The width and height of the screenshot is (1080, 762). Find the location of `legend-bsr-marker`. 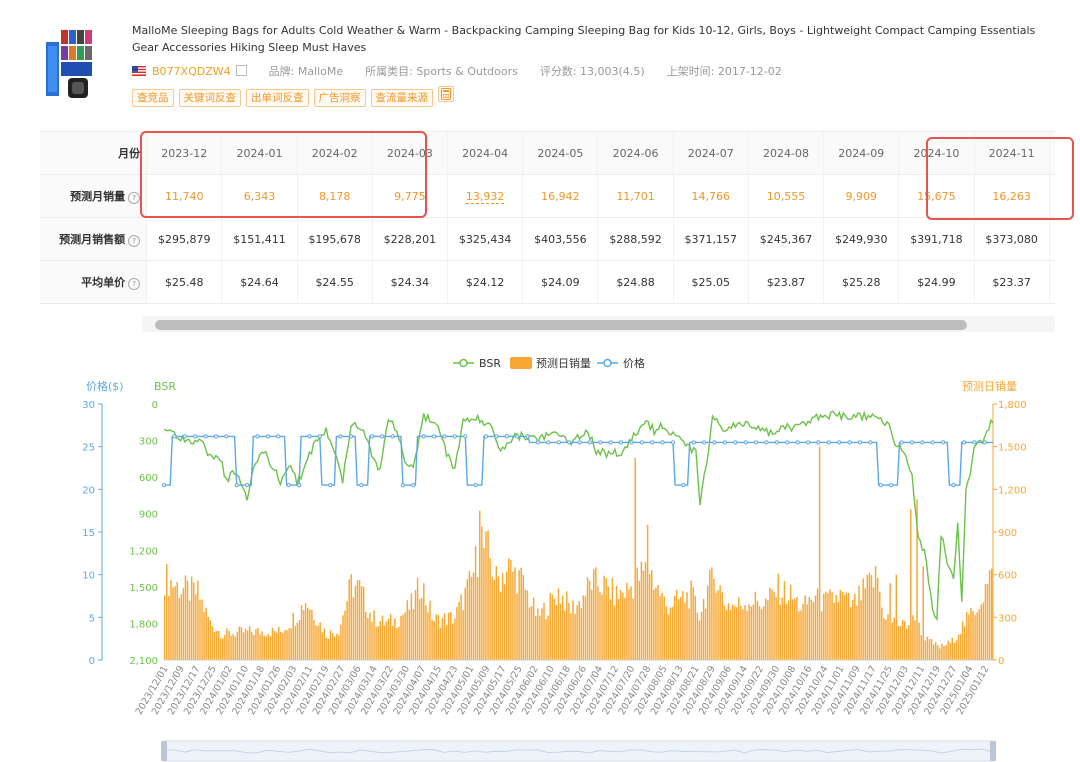

legend-bsr-marker is located at coordinates (463, 363).